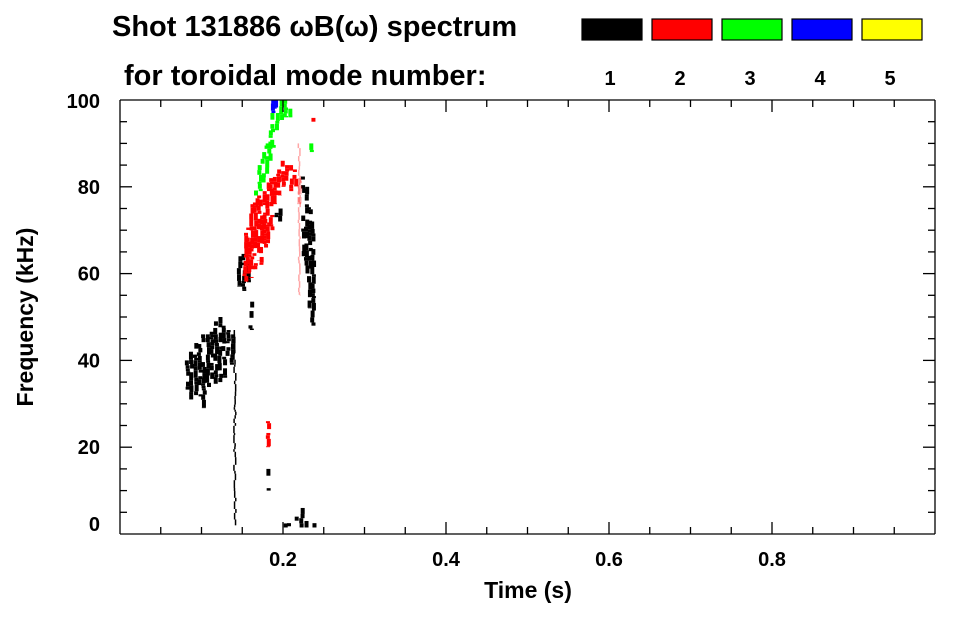  Describe the element at coordinates (283, 560) in the screenshot. I see `x-tick-label: 0.2` at that location.